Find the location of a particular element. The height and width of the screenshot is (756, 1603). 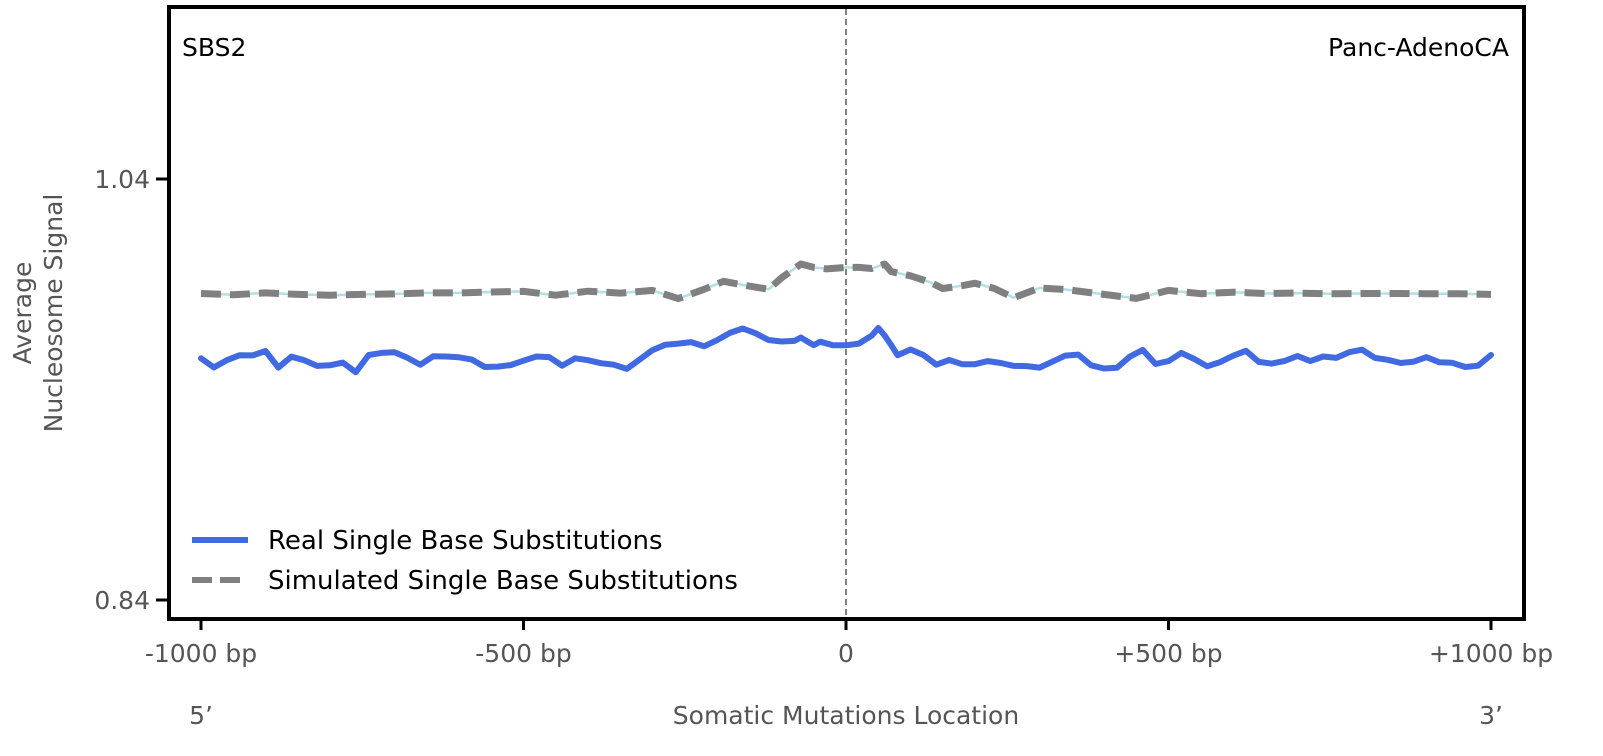

y-tick-label: 0.84 is located at coordinates (122, 600).